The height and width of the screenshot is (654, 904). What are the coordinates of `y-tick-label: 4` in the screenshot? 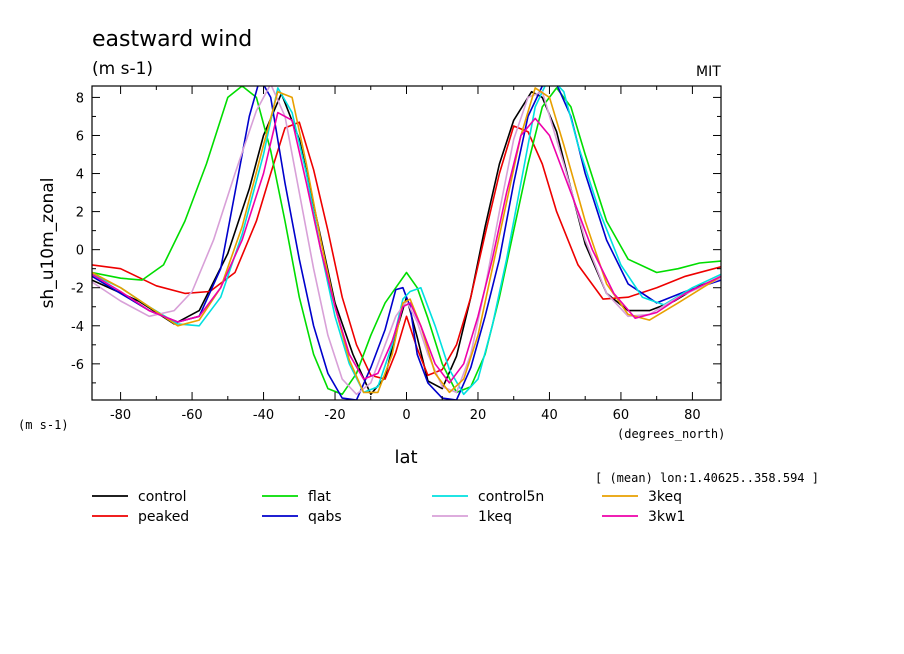 It's located at (80, 175).